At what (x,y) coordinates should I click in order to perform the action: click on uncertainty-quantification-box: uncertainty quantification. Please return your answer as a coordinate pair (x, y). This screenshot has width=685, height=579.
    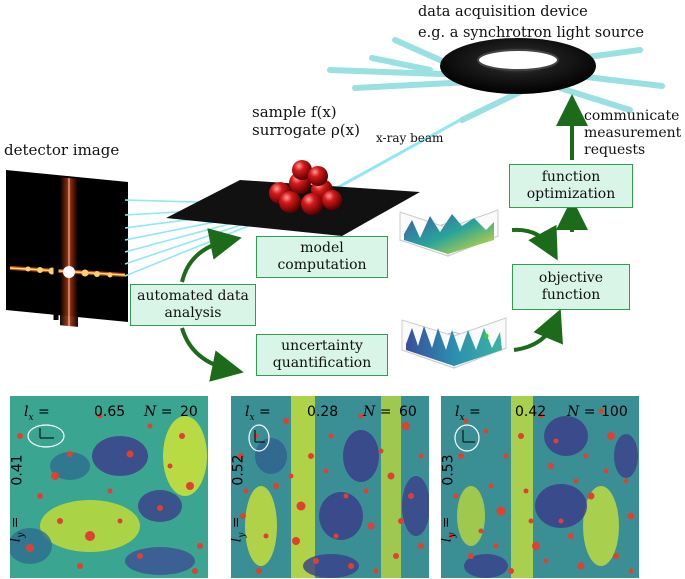
    Looking at the image, I should click on (322, 355).